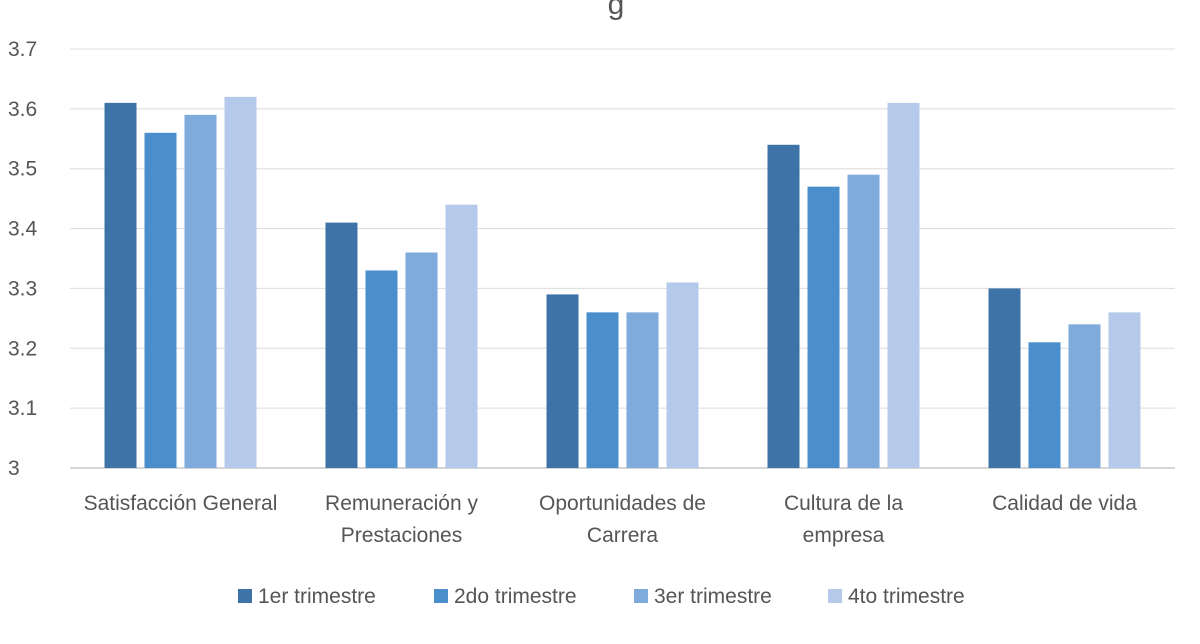 The width and height of the screenshot is (1200, 644). What do you see at coordinates (317, 596) in the screenshot?
I see `legend-label: 1er trimestre` at bounding box center [317, 596].